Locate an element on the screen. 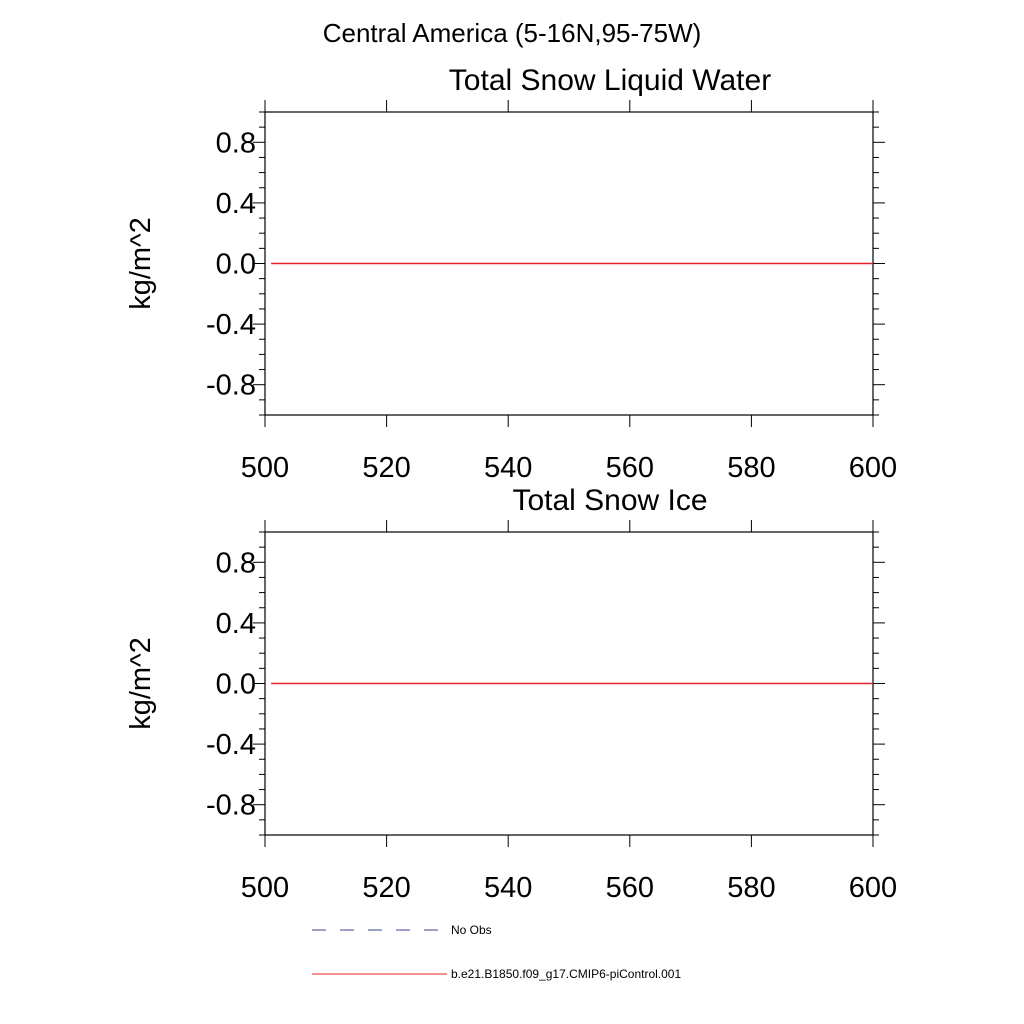  legend-item: No Obs is located at coordinates (402, 930).